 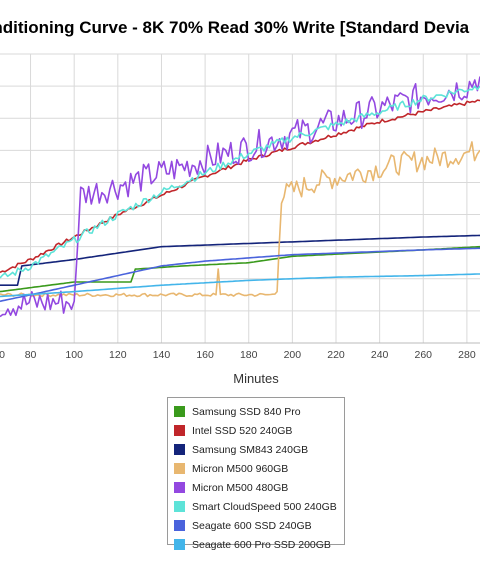 I want to click on legend-item: Smart CloudSpeed 500 240GB, so click(x=256, y=506).